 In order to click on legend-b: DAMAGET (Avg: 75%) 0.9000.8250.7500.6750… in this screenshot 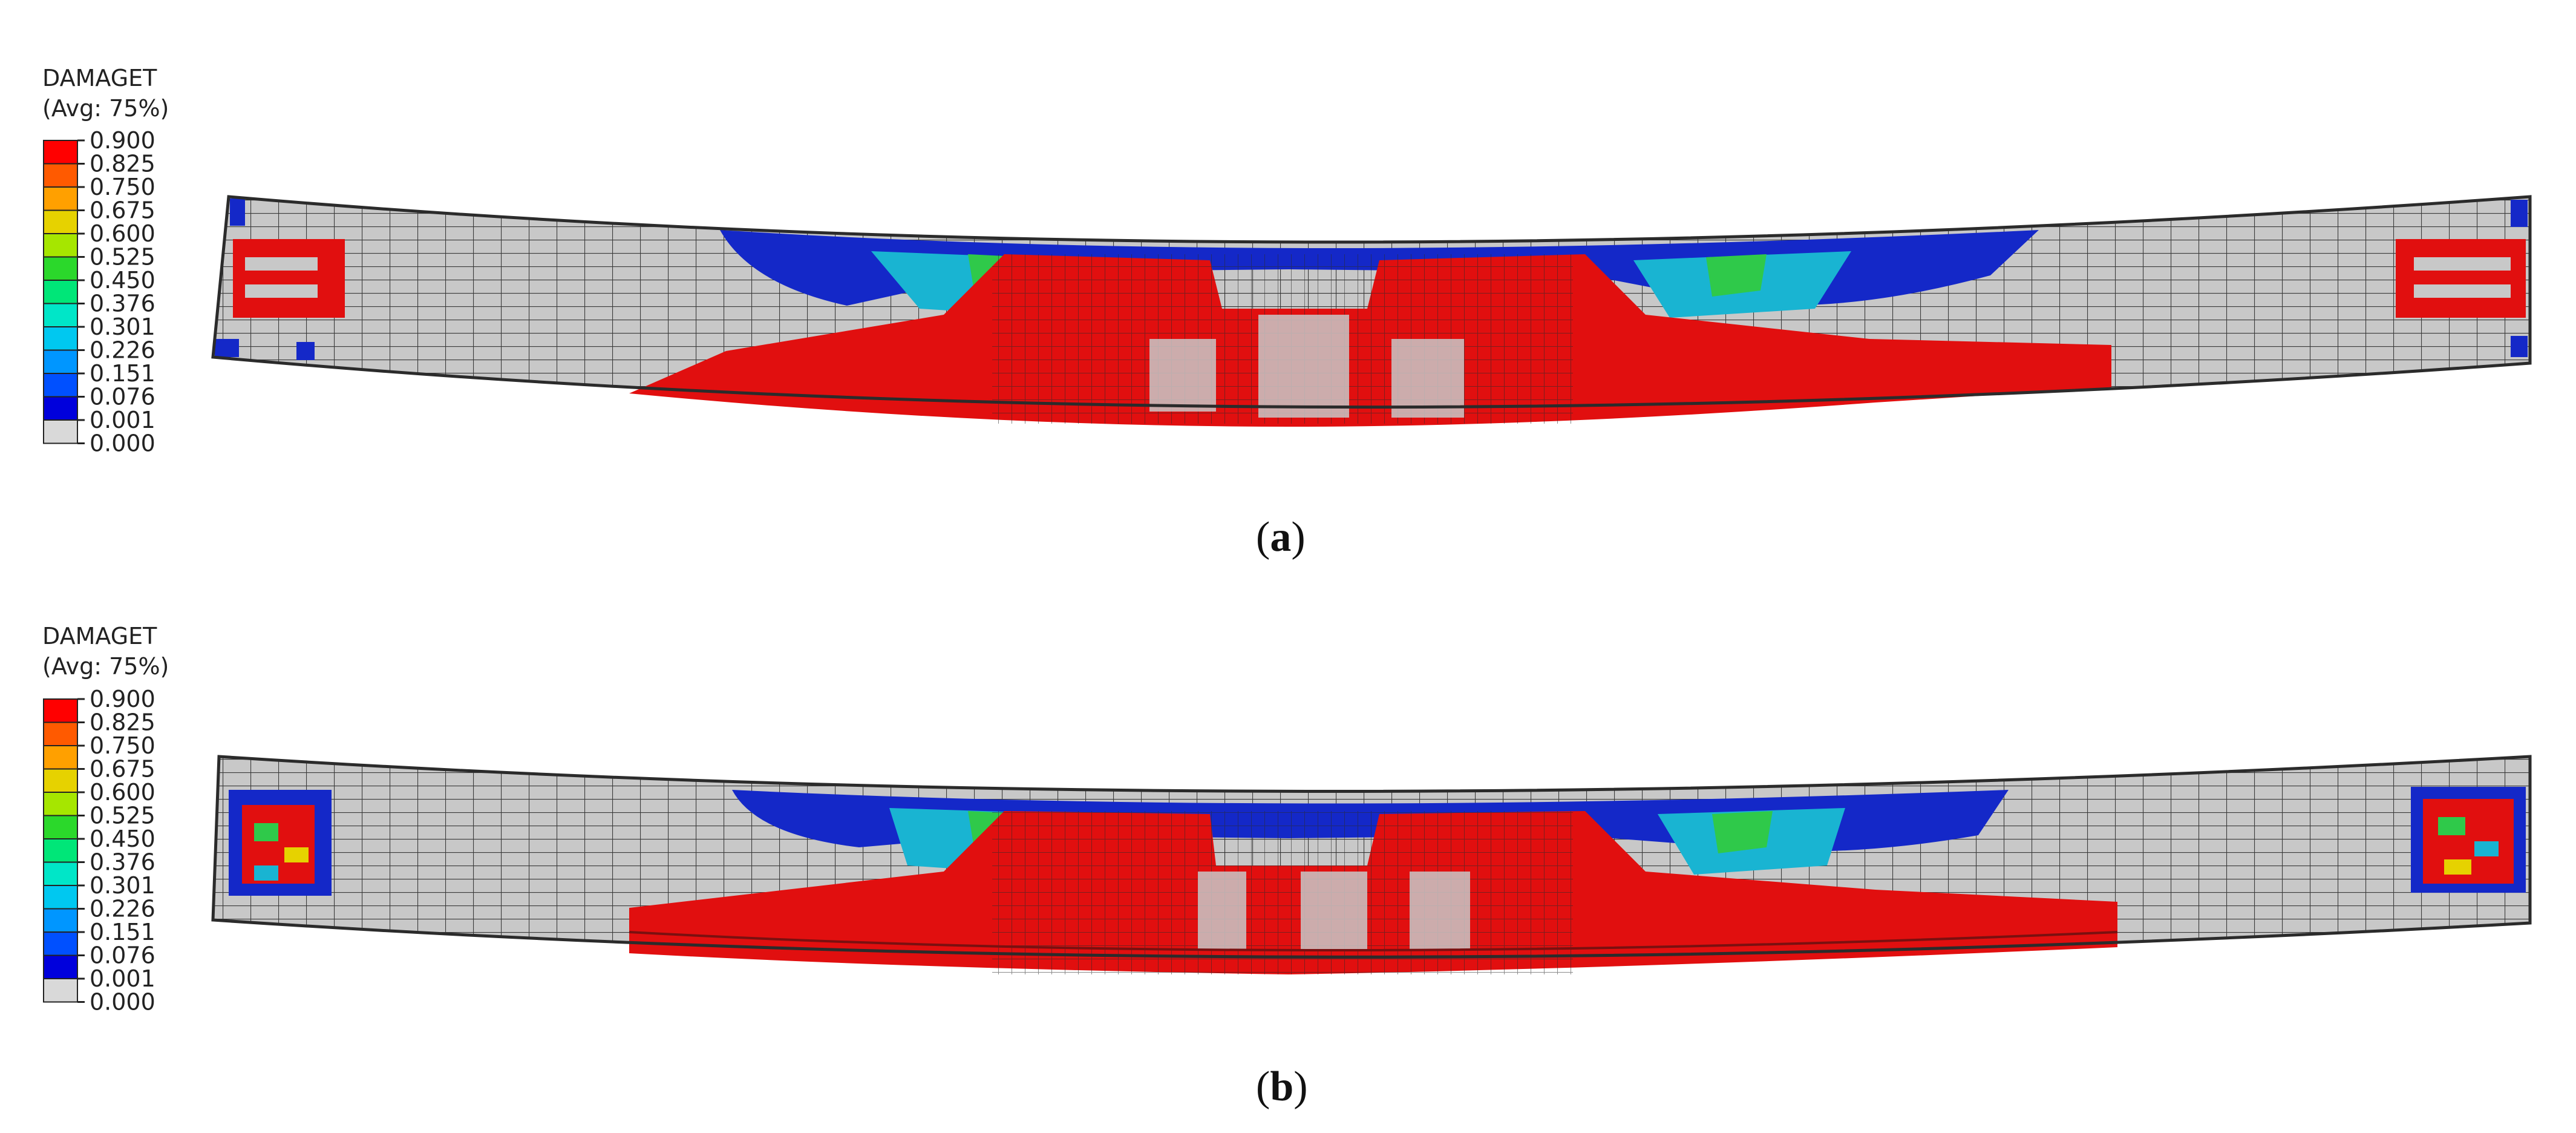, I will do `click(105, 819)`.